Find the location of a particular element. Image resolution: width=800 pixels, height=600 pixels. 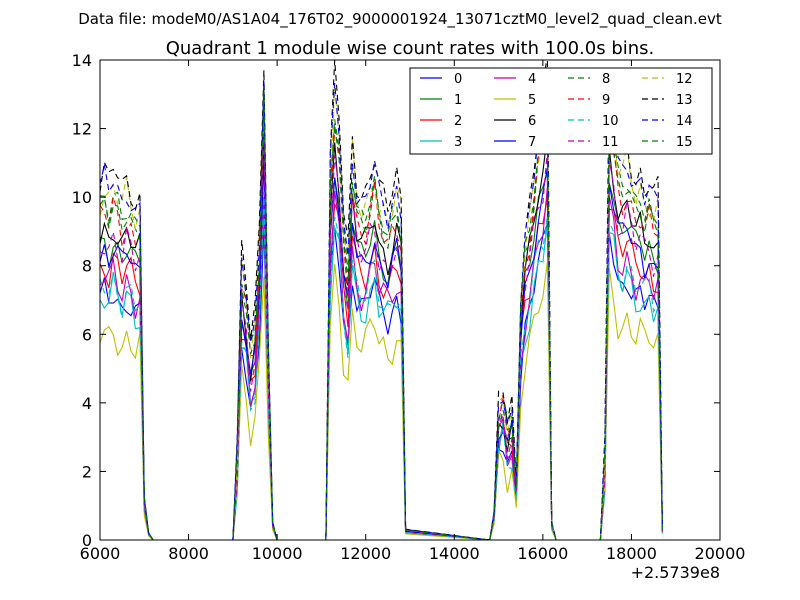

legend-label-10: 10 is located at coordinates (610, 121).